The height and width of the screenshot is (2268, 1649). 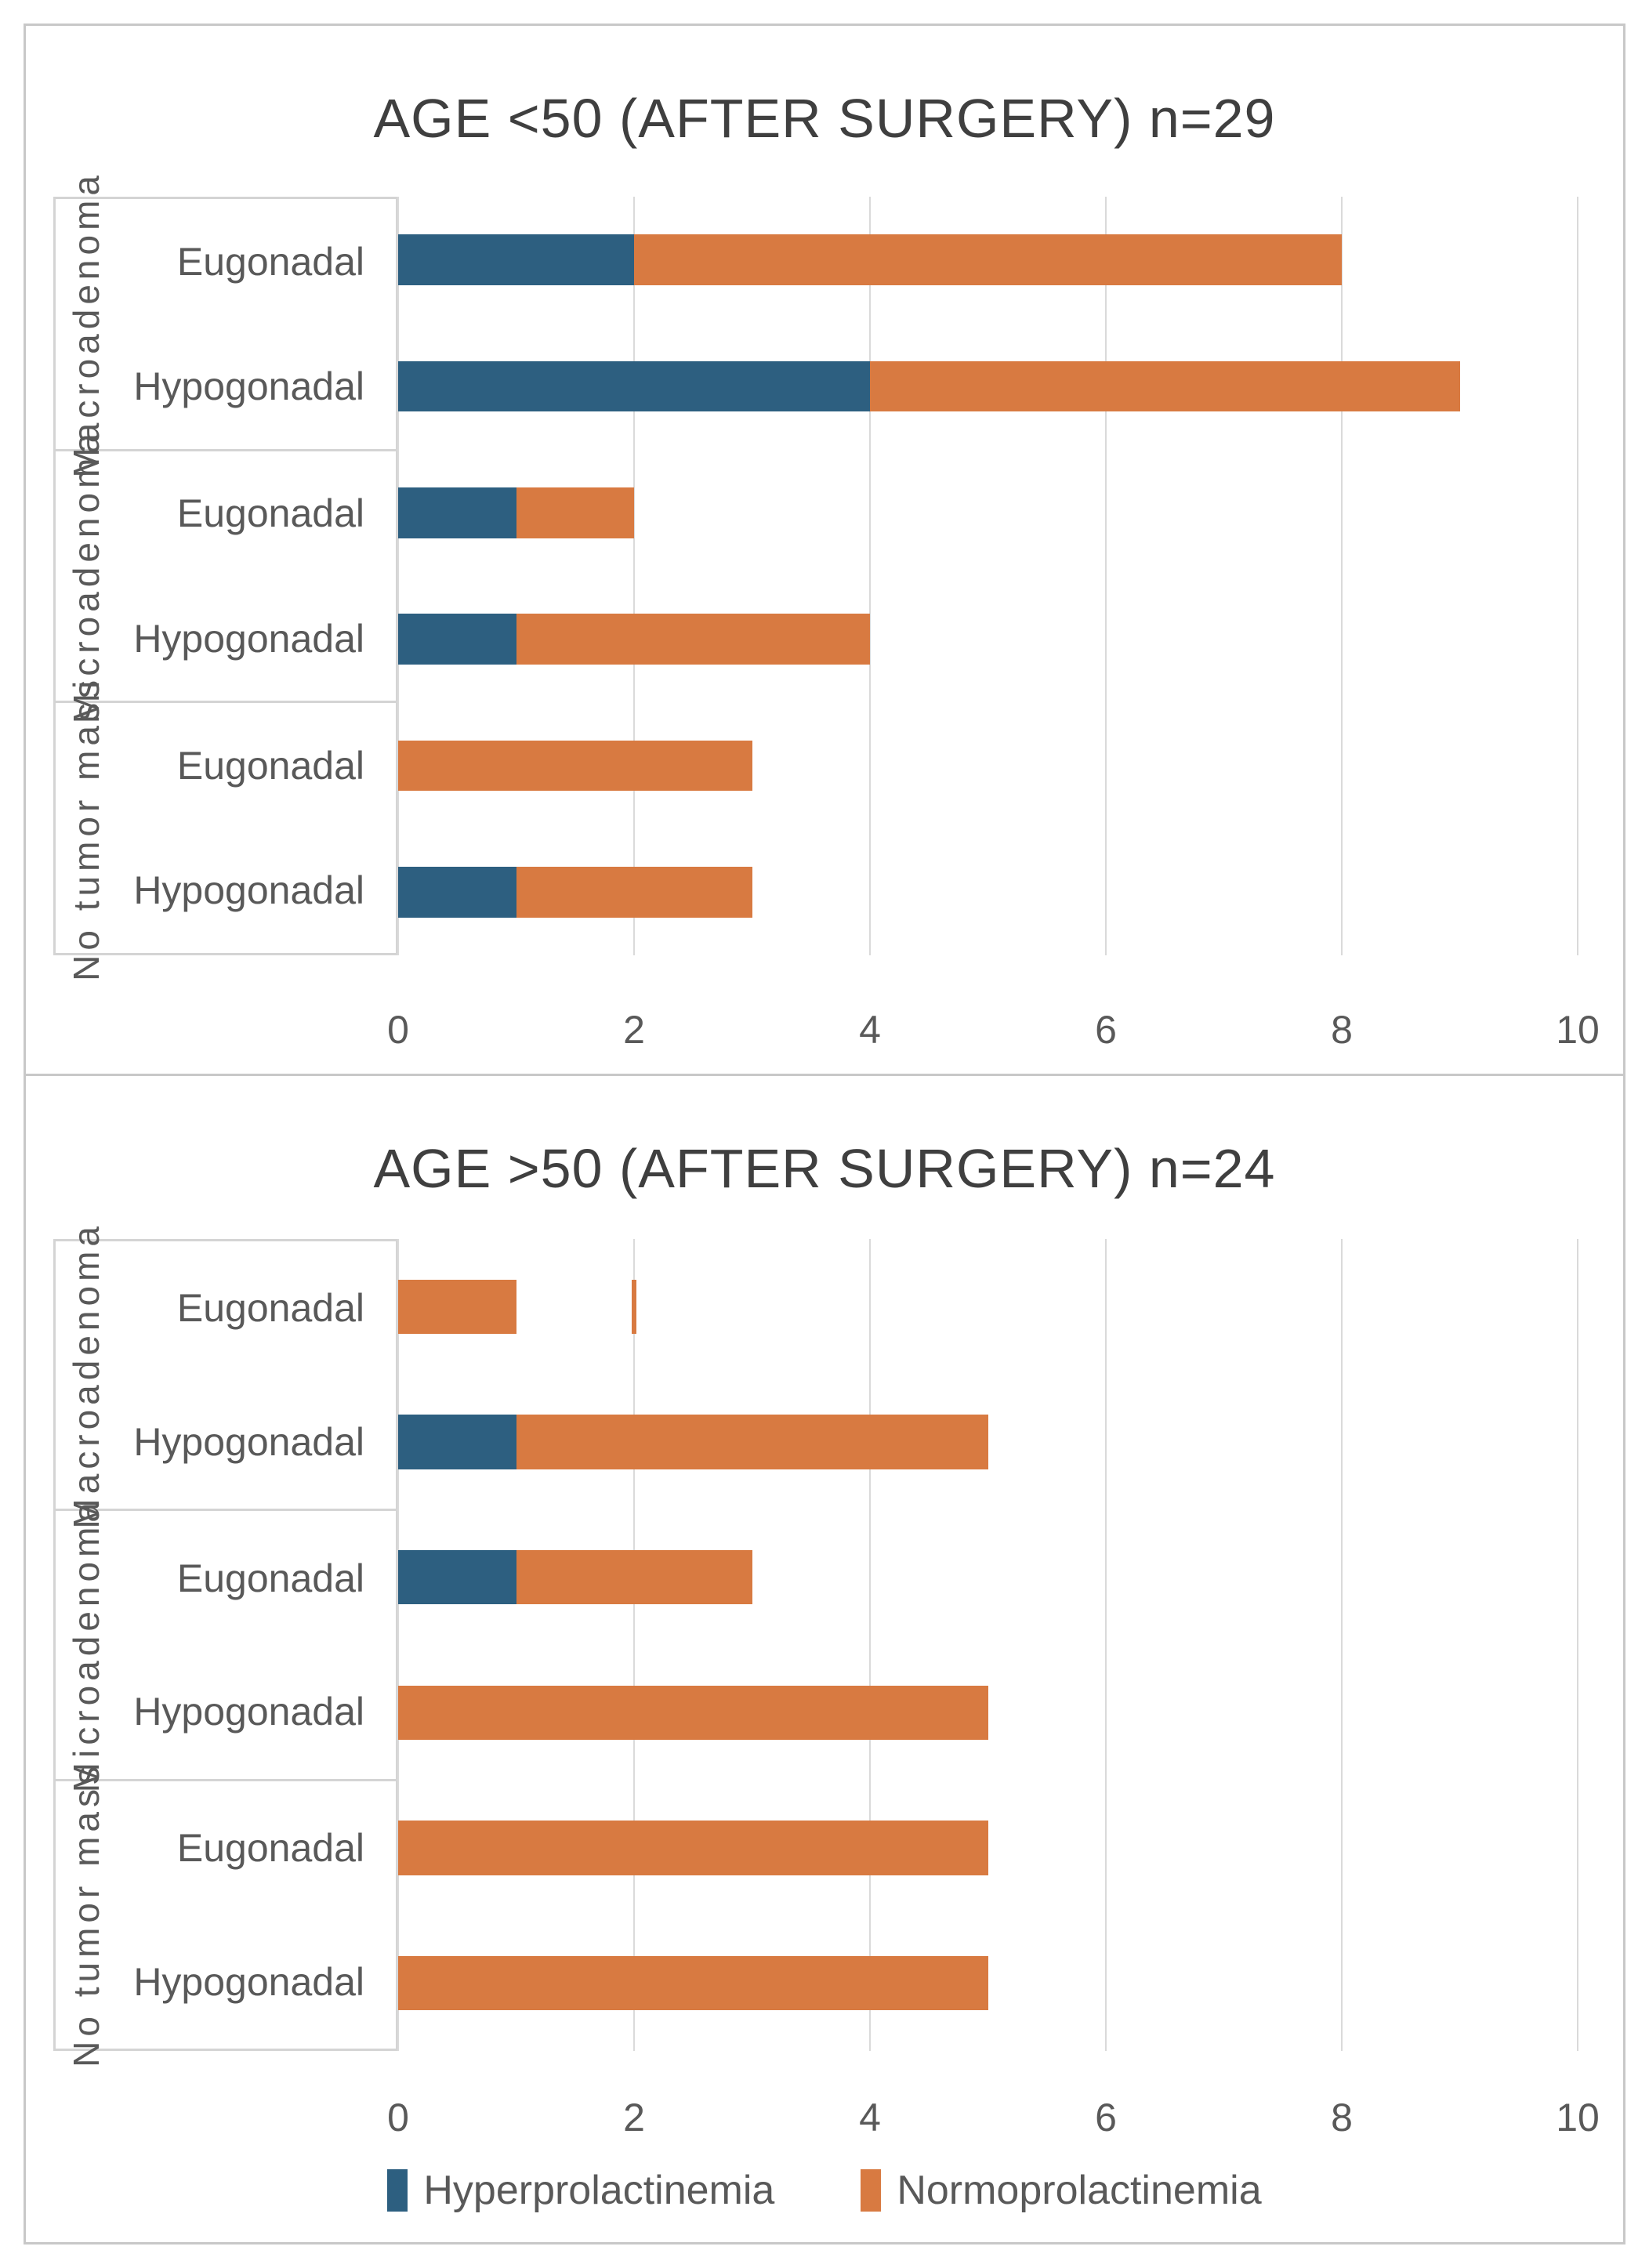 I want to click on x-tick-label: 0, so click(x=398, y=2117).